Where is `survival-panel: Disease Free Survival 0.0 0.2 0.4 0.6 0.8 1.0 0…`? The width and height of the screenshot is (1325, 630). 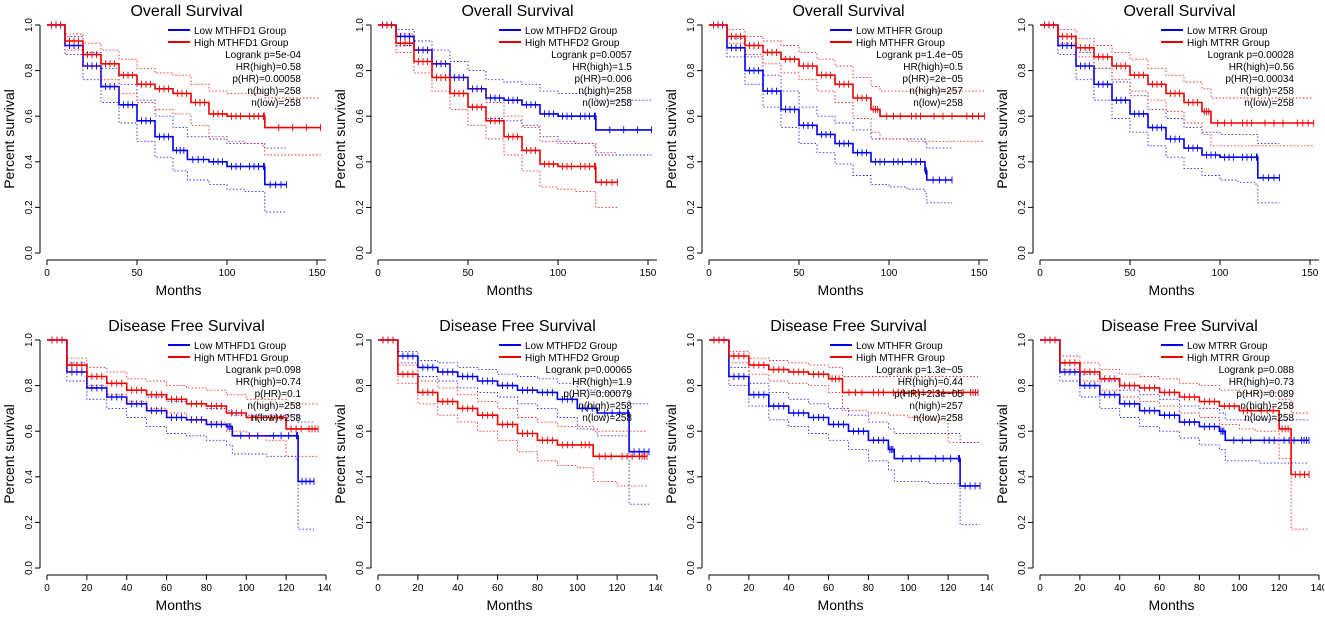
survival-panel: Disease Free Survival 0.0 0.2 0.4 0.6 0.8 1.0 0… is located at coordinates (827, 472).